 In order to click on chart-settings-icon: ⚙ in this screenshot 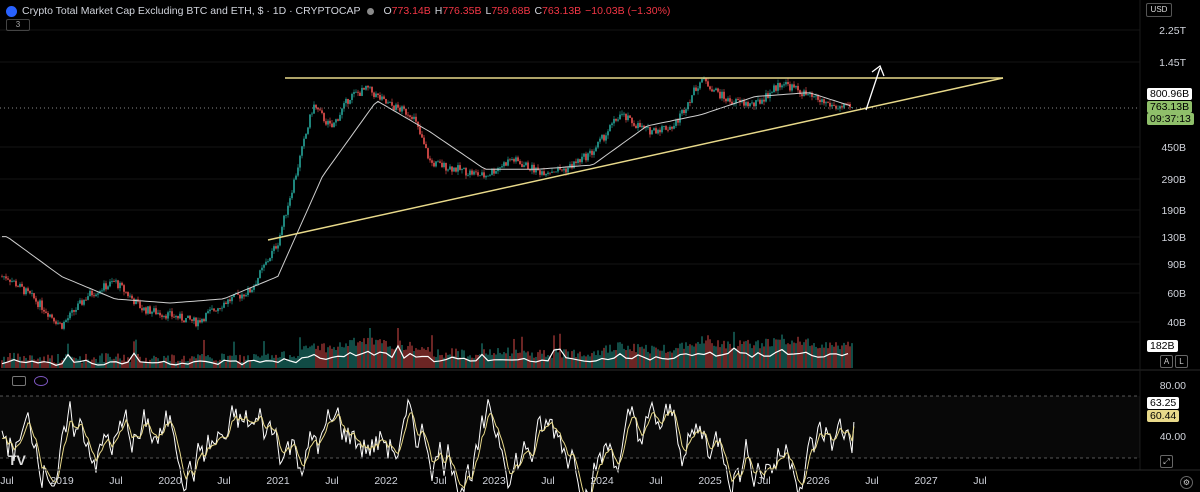, I will do `click(1186, 482)`.